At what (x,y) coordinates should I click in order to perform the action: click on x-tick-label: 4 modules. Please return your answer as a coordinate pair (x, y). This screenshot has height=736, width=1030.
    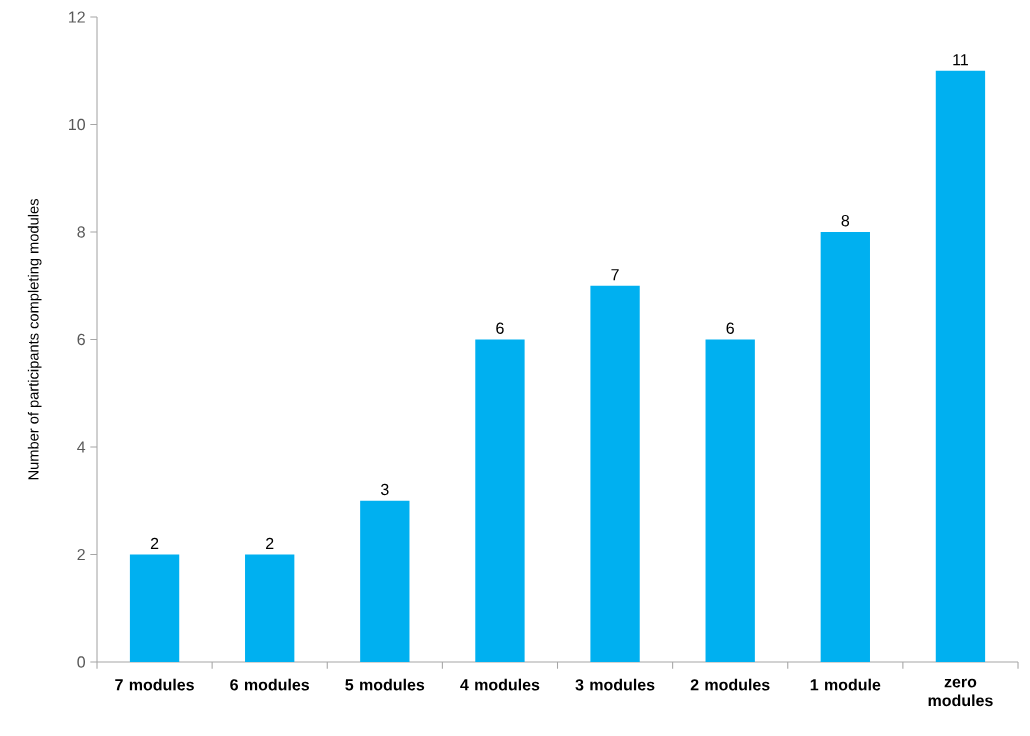
    Looking at the image, I should click on (500, 684).